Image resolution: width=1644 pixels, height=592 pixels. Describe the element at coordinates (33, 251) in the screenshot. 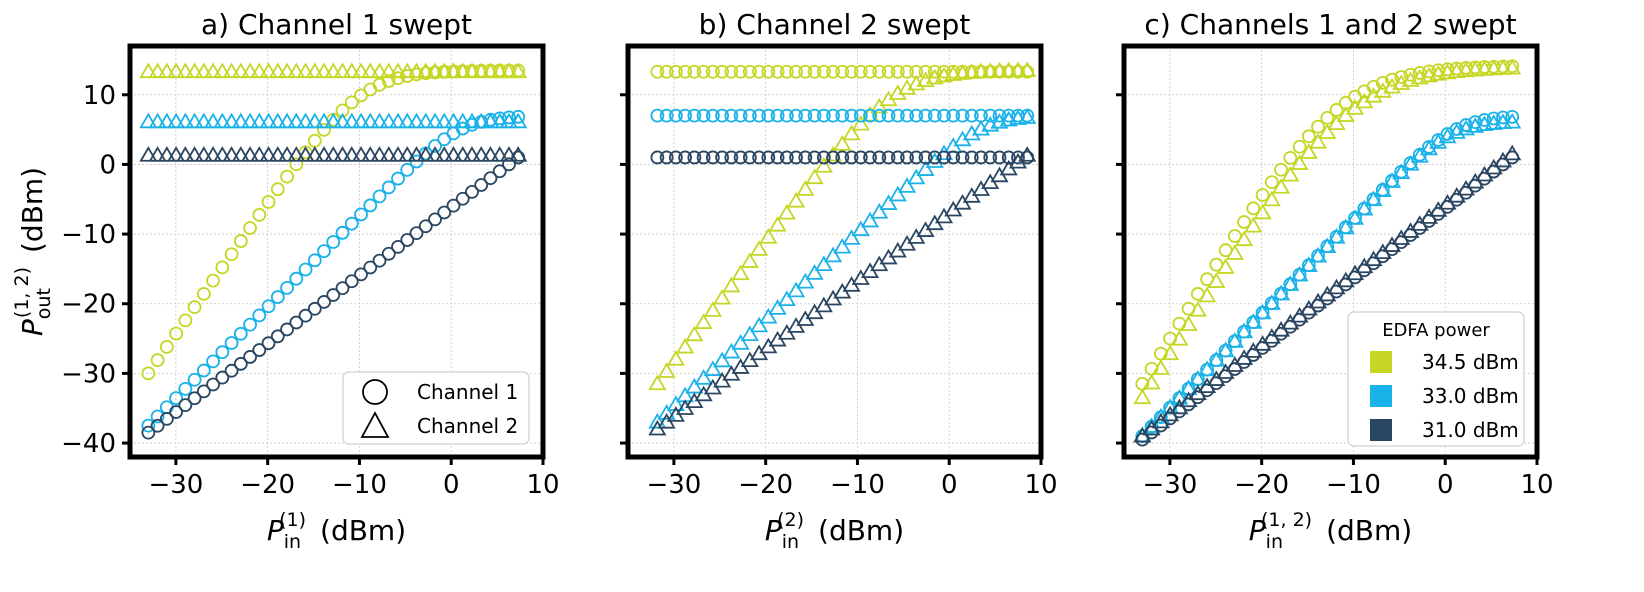

I see `y-axis-label: Pout(1, 2) (dBm)` at that location.